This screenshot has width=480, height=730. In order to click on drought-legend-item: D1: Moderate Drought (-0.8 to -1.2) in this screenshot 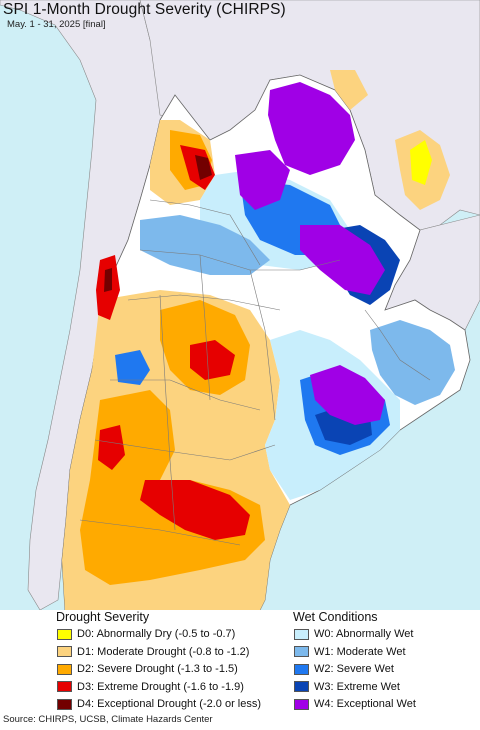, I will do `click(153, 652)`.